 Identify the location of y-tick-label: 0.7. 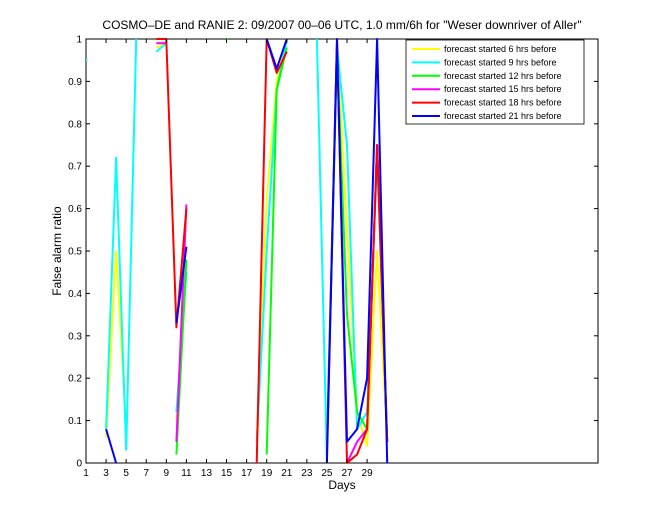
(75, 167).